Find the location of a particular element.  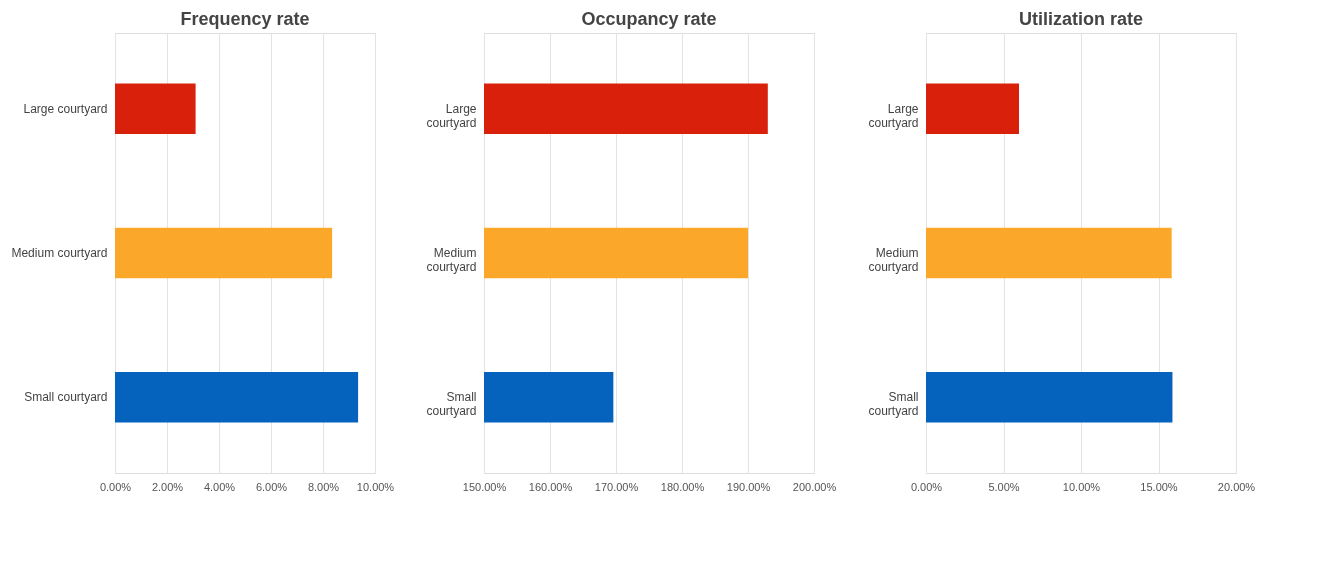

x-tick-label: 20.00% is located at coordinates (1236, 486).